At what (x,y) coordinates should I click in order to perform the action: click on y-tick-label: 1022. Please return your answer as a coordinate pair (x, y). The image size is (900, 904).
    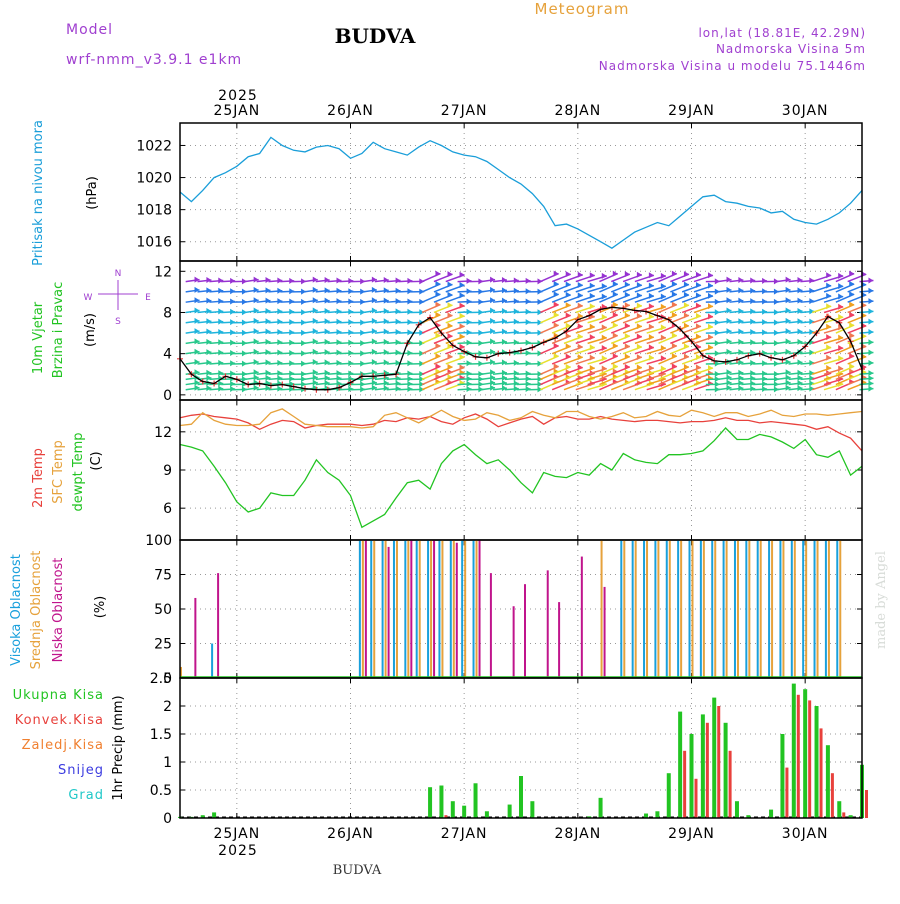
    Looking at the image, I should click on (154, 146).